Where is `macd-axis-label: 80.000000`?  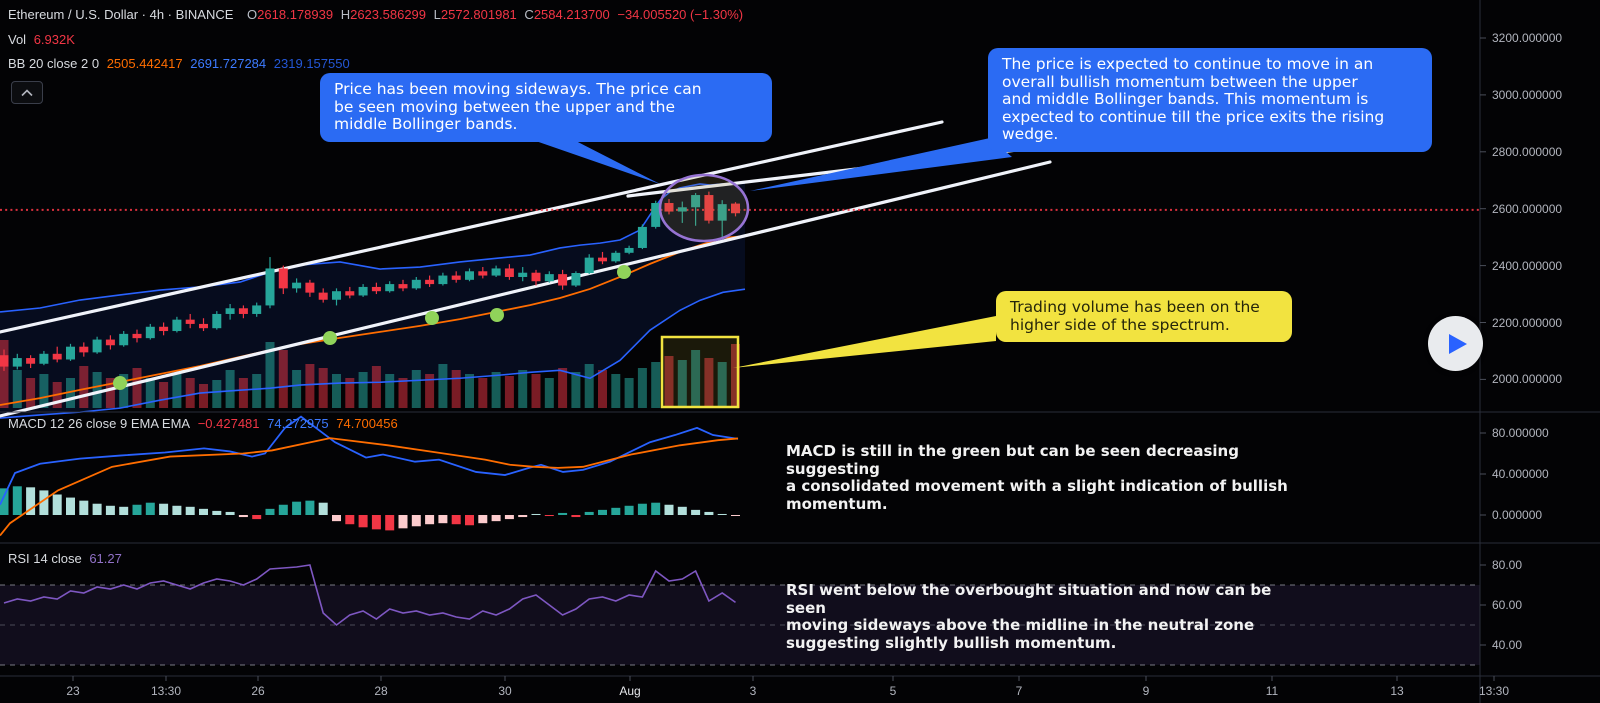
macd-axis-label: 80.000000 is located at coordinates (1520, 433).